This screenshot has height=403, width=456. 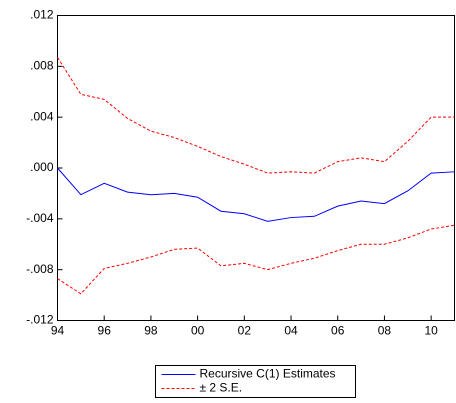 I want to click on legend-label: Recursive C(1) Estimates, so click(x=268, y=374).